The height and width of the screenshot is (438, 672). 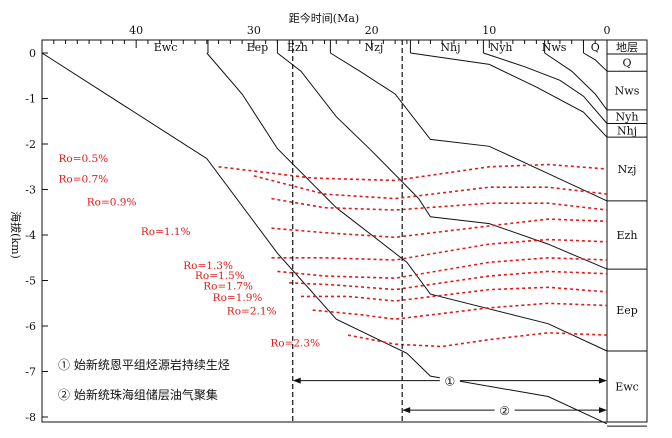 I want to click on vro-label: Ro=1.9%, so click(x=238, y=298).